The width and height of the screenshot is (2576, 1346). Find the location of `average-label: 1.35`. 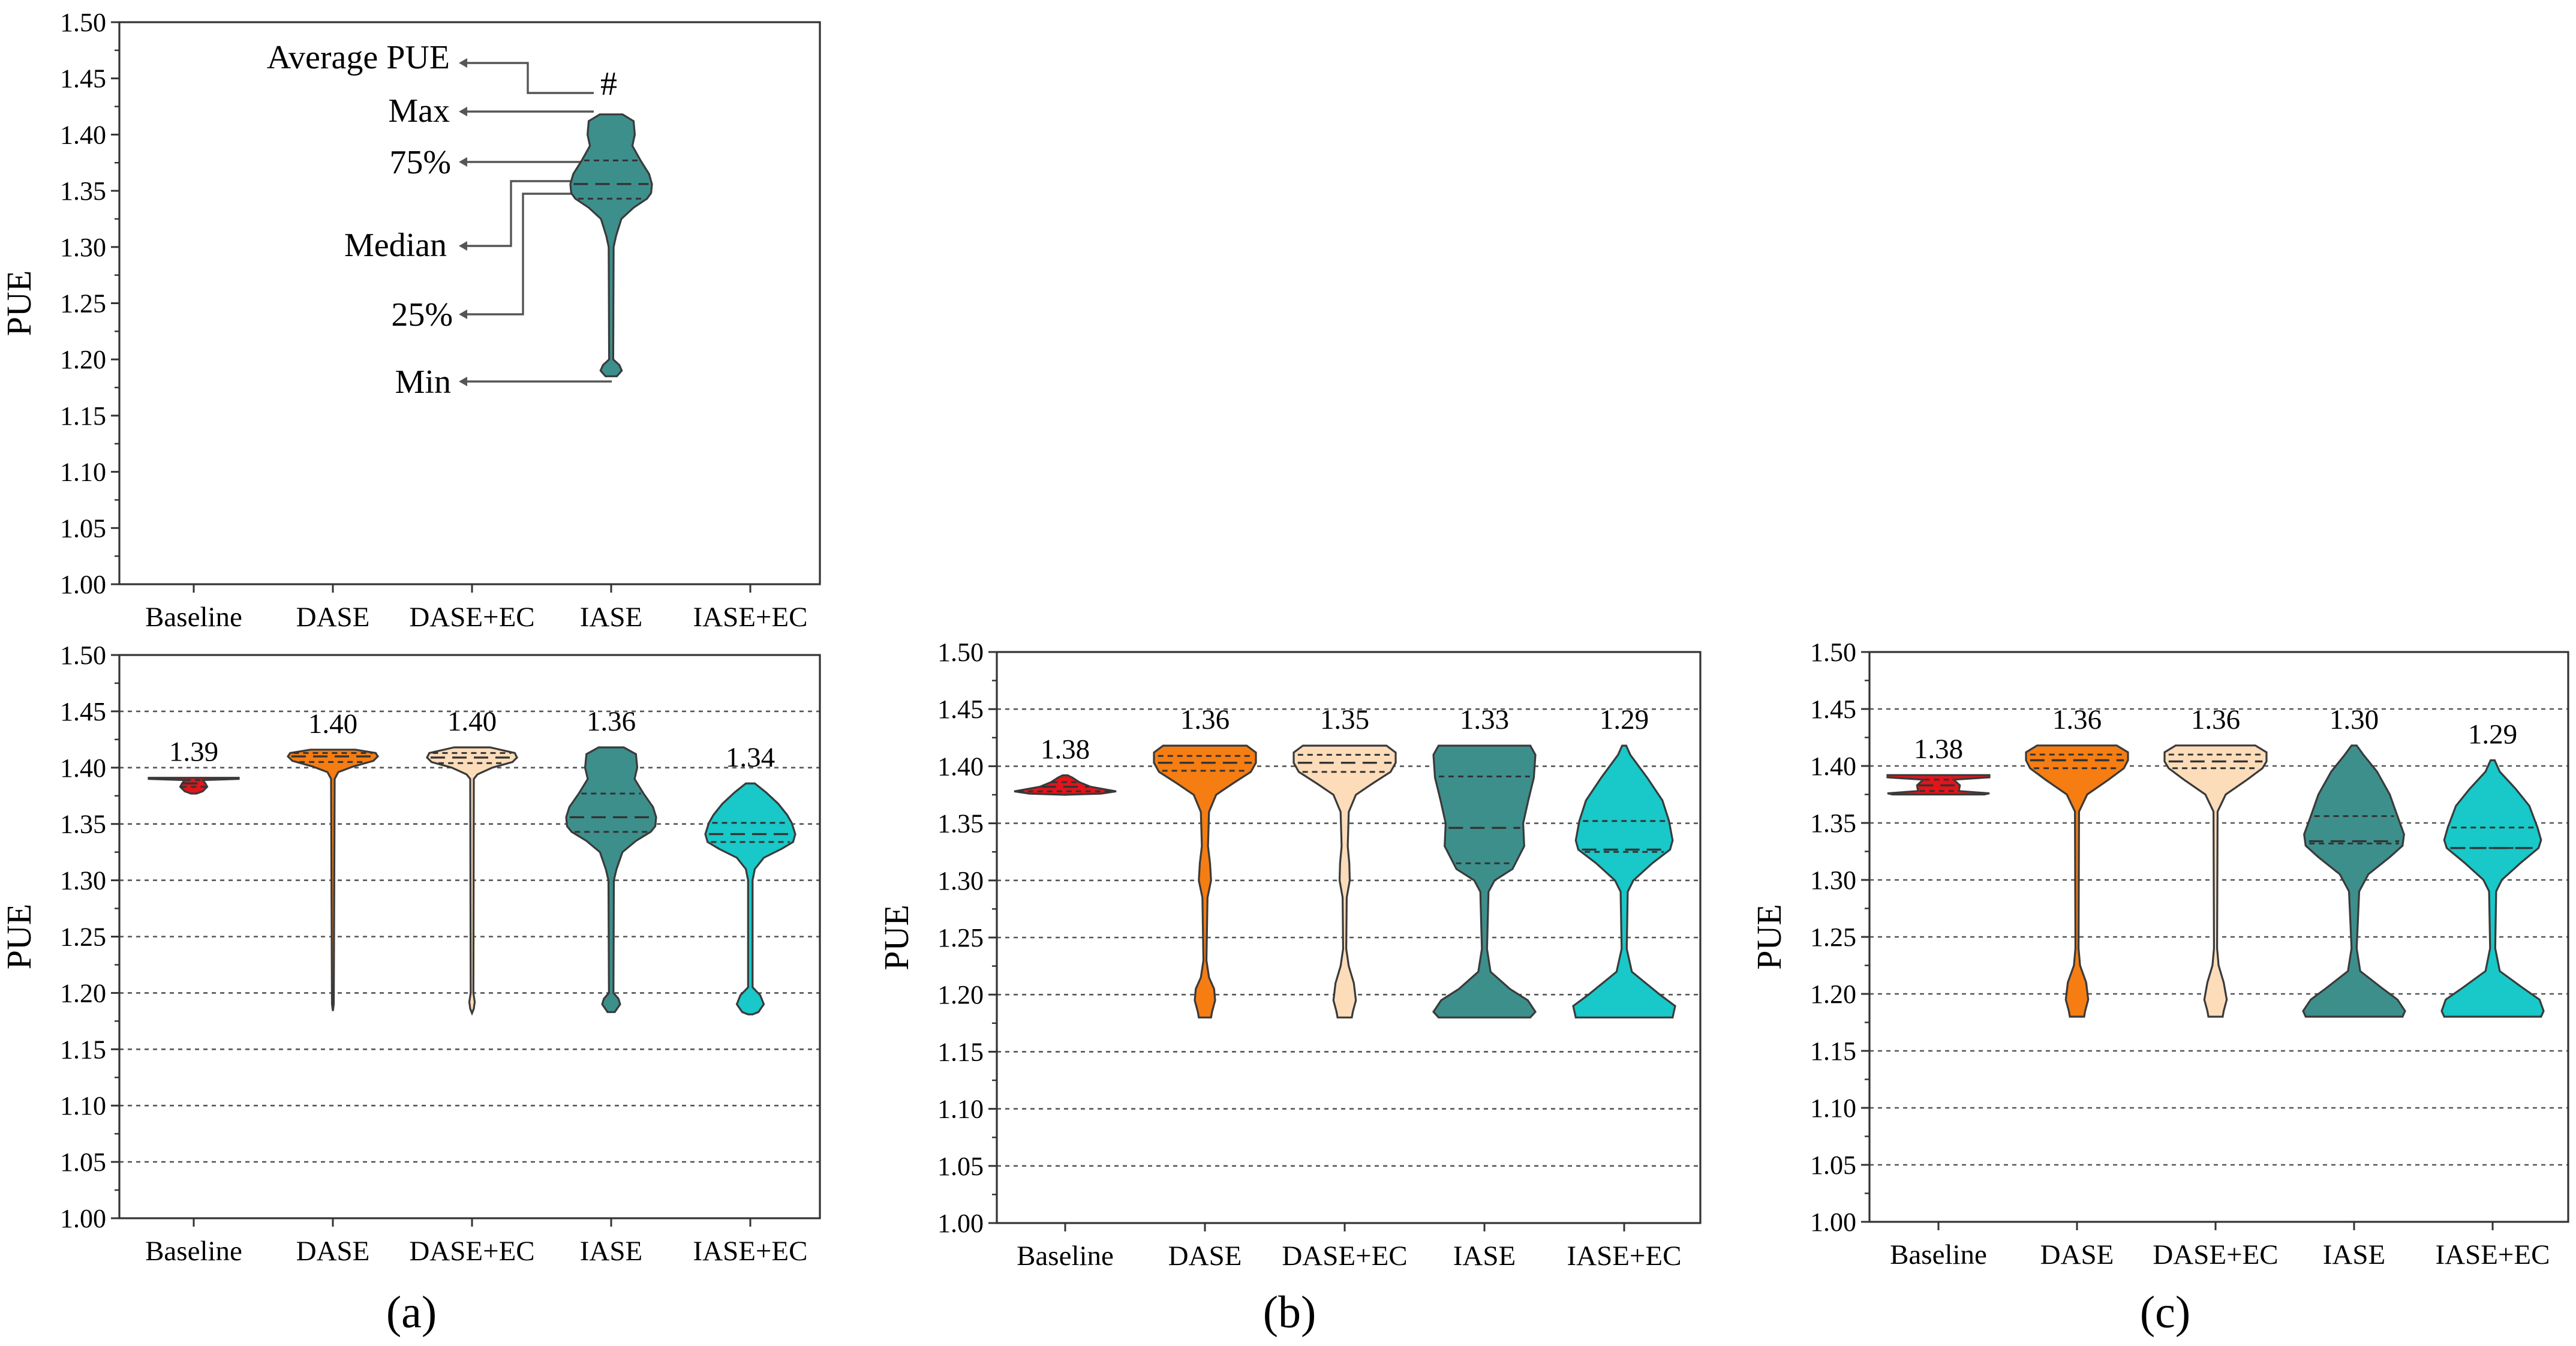

average-label: 1.35 is located at coordinates (1344, 720).